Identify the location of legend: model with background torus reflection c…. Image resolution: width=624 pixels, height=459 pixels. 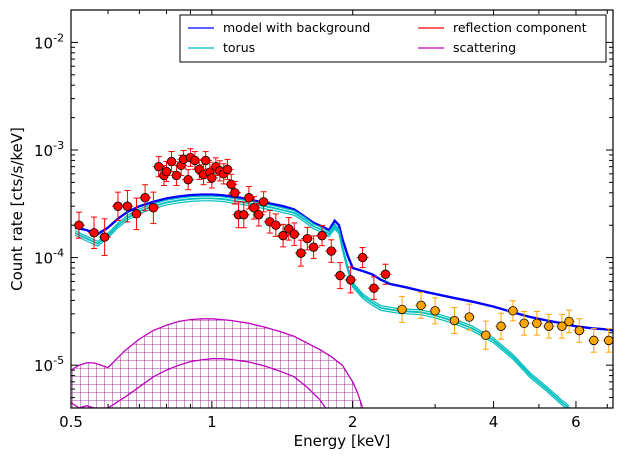
(393, 38).